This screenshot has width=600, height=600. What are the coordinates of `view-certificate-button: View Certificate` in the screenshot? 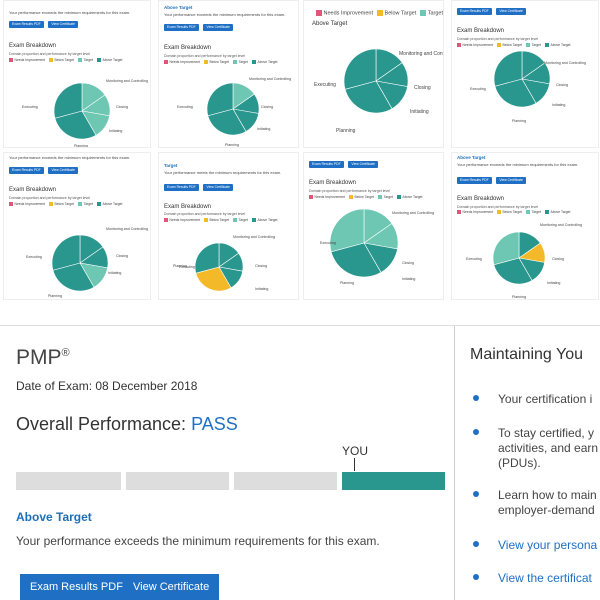 It's located at (171, 587).